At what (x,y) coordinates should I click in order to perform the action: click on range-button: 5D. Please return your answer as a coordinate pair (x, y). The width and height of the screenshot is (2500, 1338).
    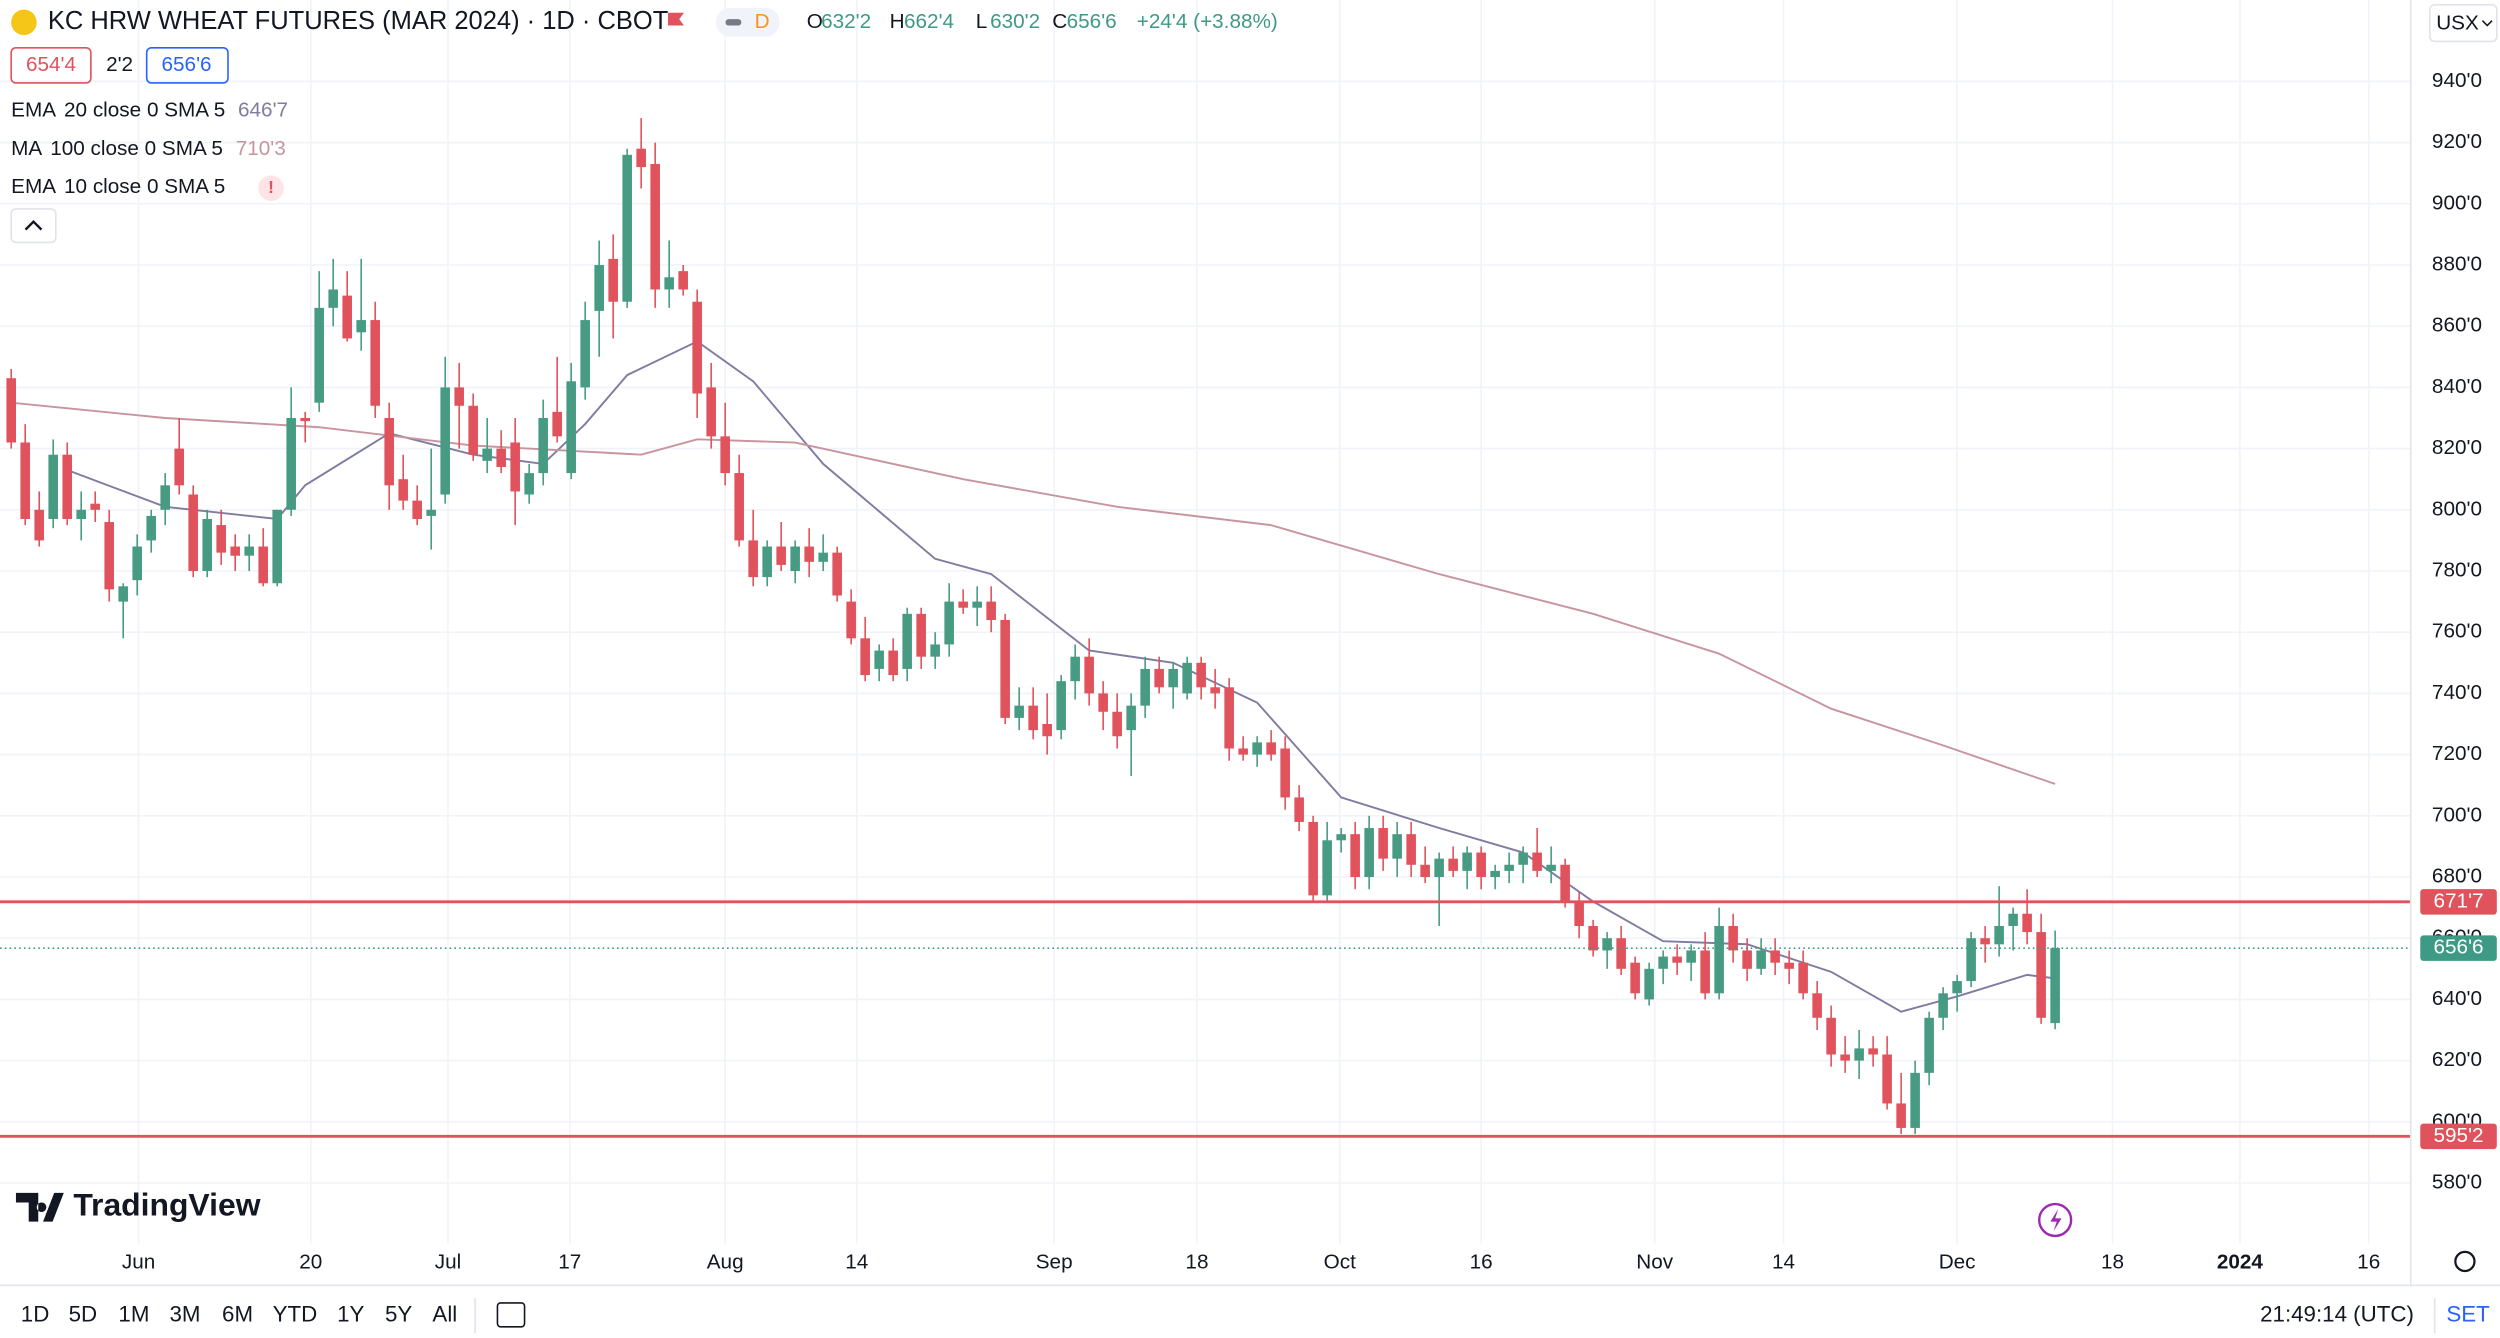
    Looking at the image, I should click on (83, 1314).